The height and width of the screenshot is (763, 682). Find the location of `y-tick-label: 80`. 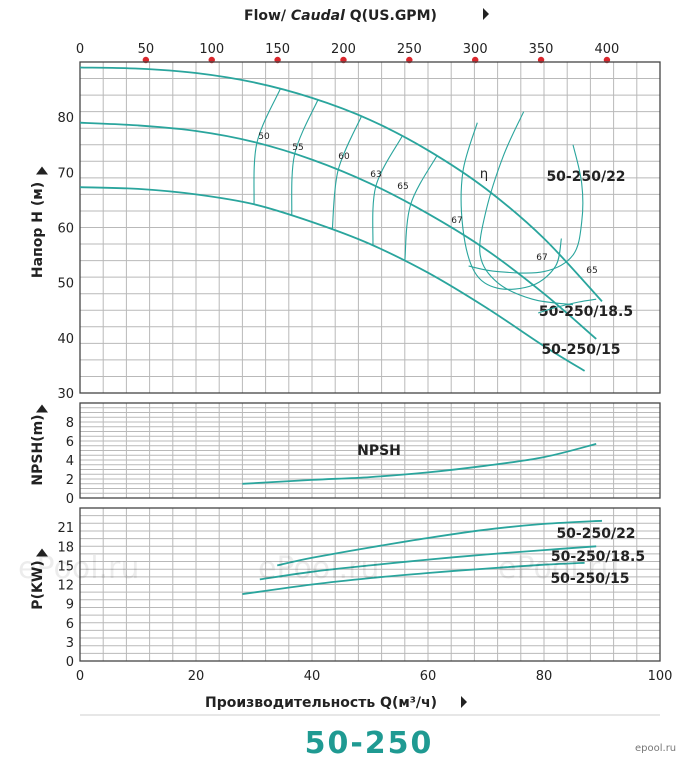

y-tick-label: 80 is located at coordinates (65, 118).